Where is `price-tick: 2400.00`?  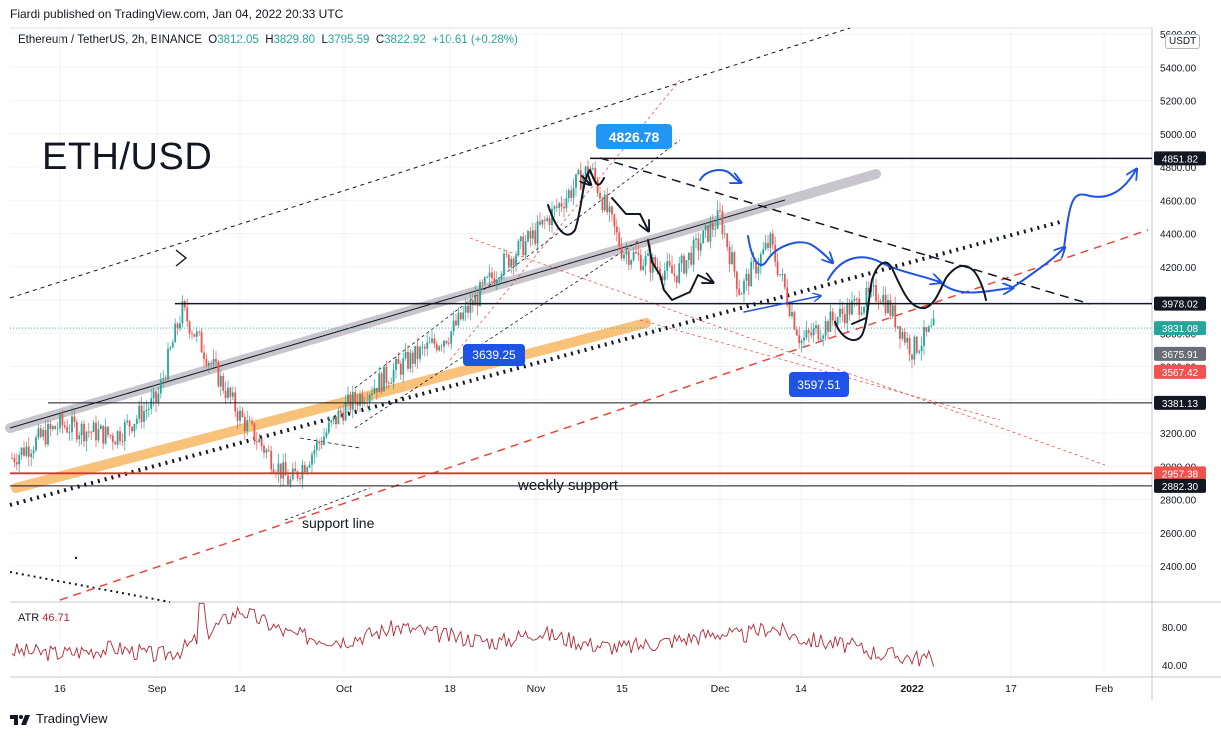
price-tick: 2400.00 is located at coordinates (1178, 567).